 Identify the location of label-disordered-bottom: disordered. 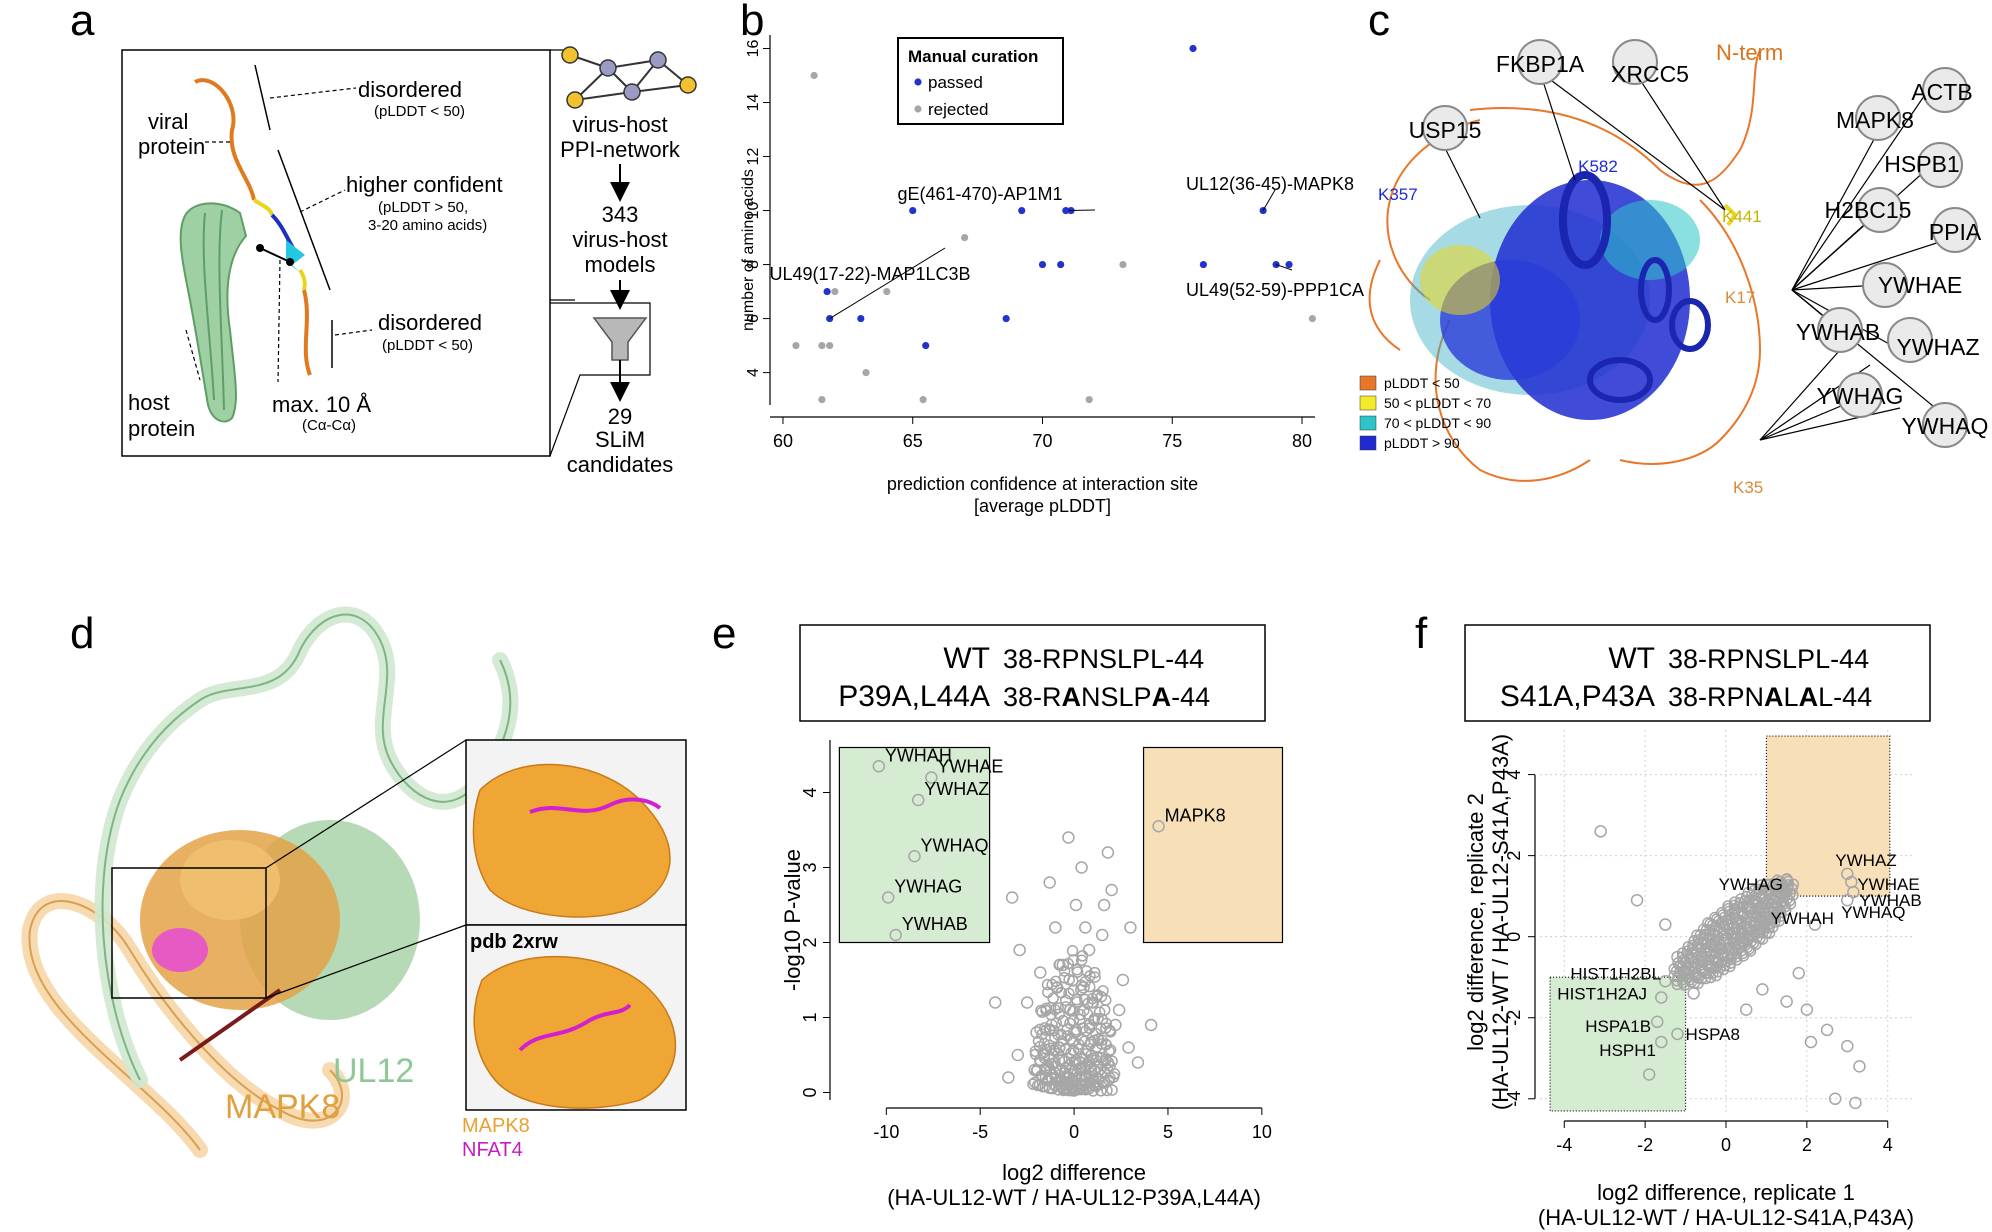
(430, 322).